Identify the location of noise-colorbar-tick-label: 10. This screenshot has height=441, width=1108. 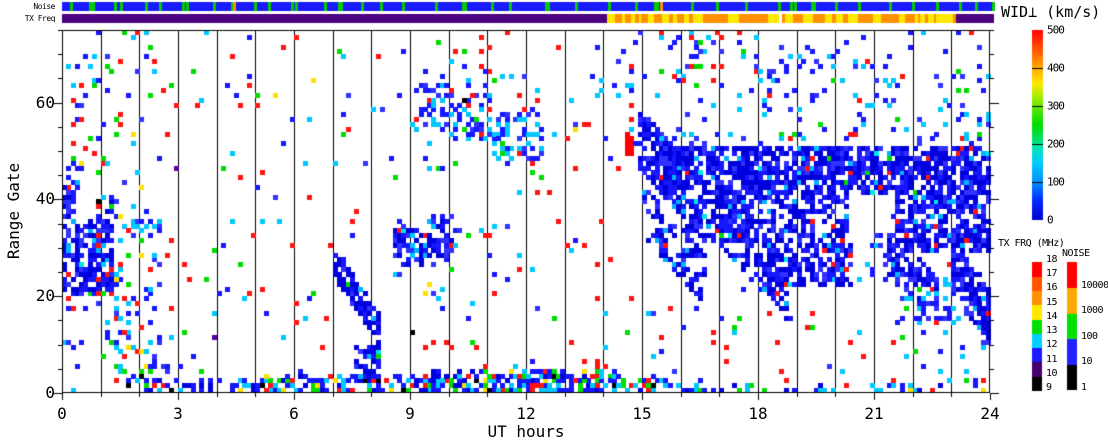
(1087, 362).